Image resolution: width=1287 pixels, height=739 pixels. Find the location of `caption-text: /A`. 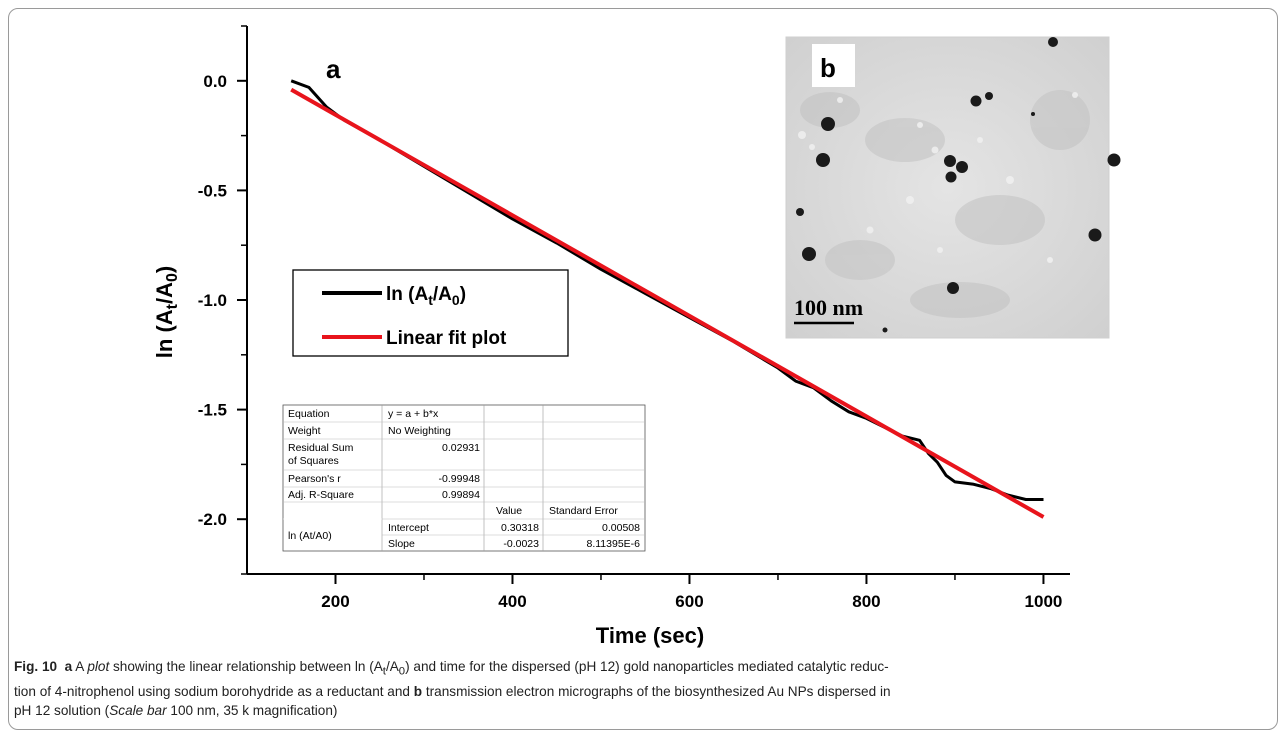

caption-text: /A is located at coordinates (392, 666).